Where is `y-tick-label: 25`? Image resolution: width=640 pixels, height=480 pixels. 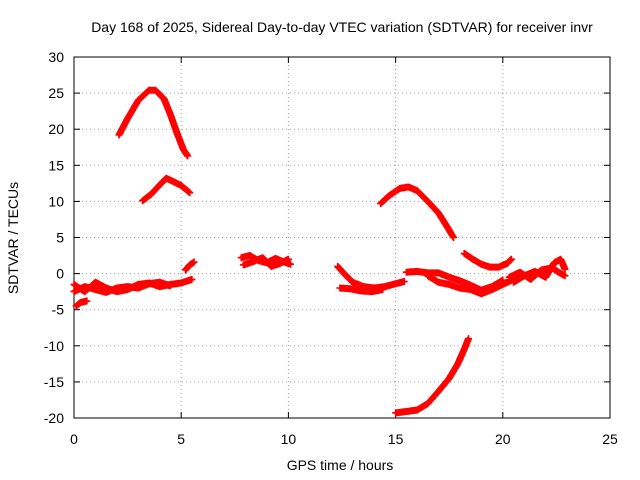
y-tick-label: 25 is located at coordinates (56, 93).